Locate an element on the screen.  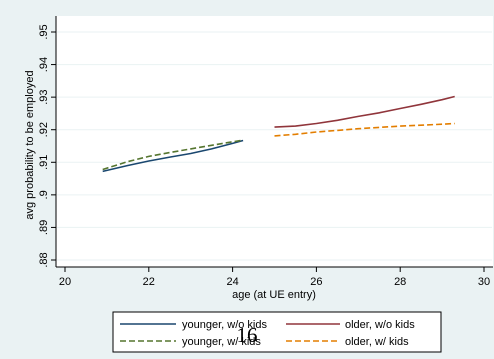
y-tick-label: .94 is located at coordinates (44, 64).